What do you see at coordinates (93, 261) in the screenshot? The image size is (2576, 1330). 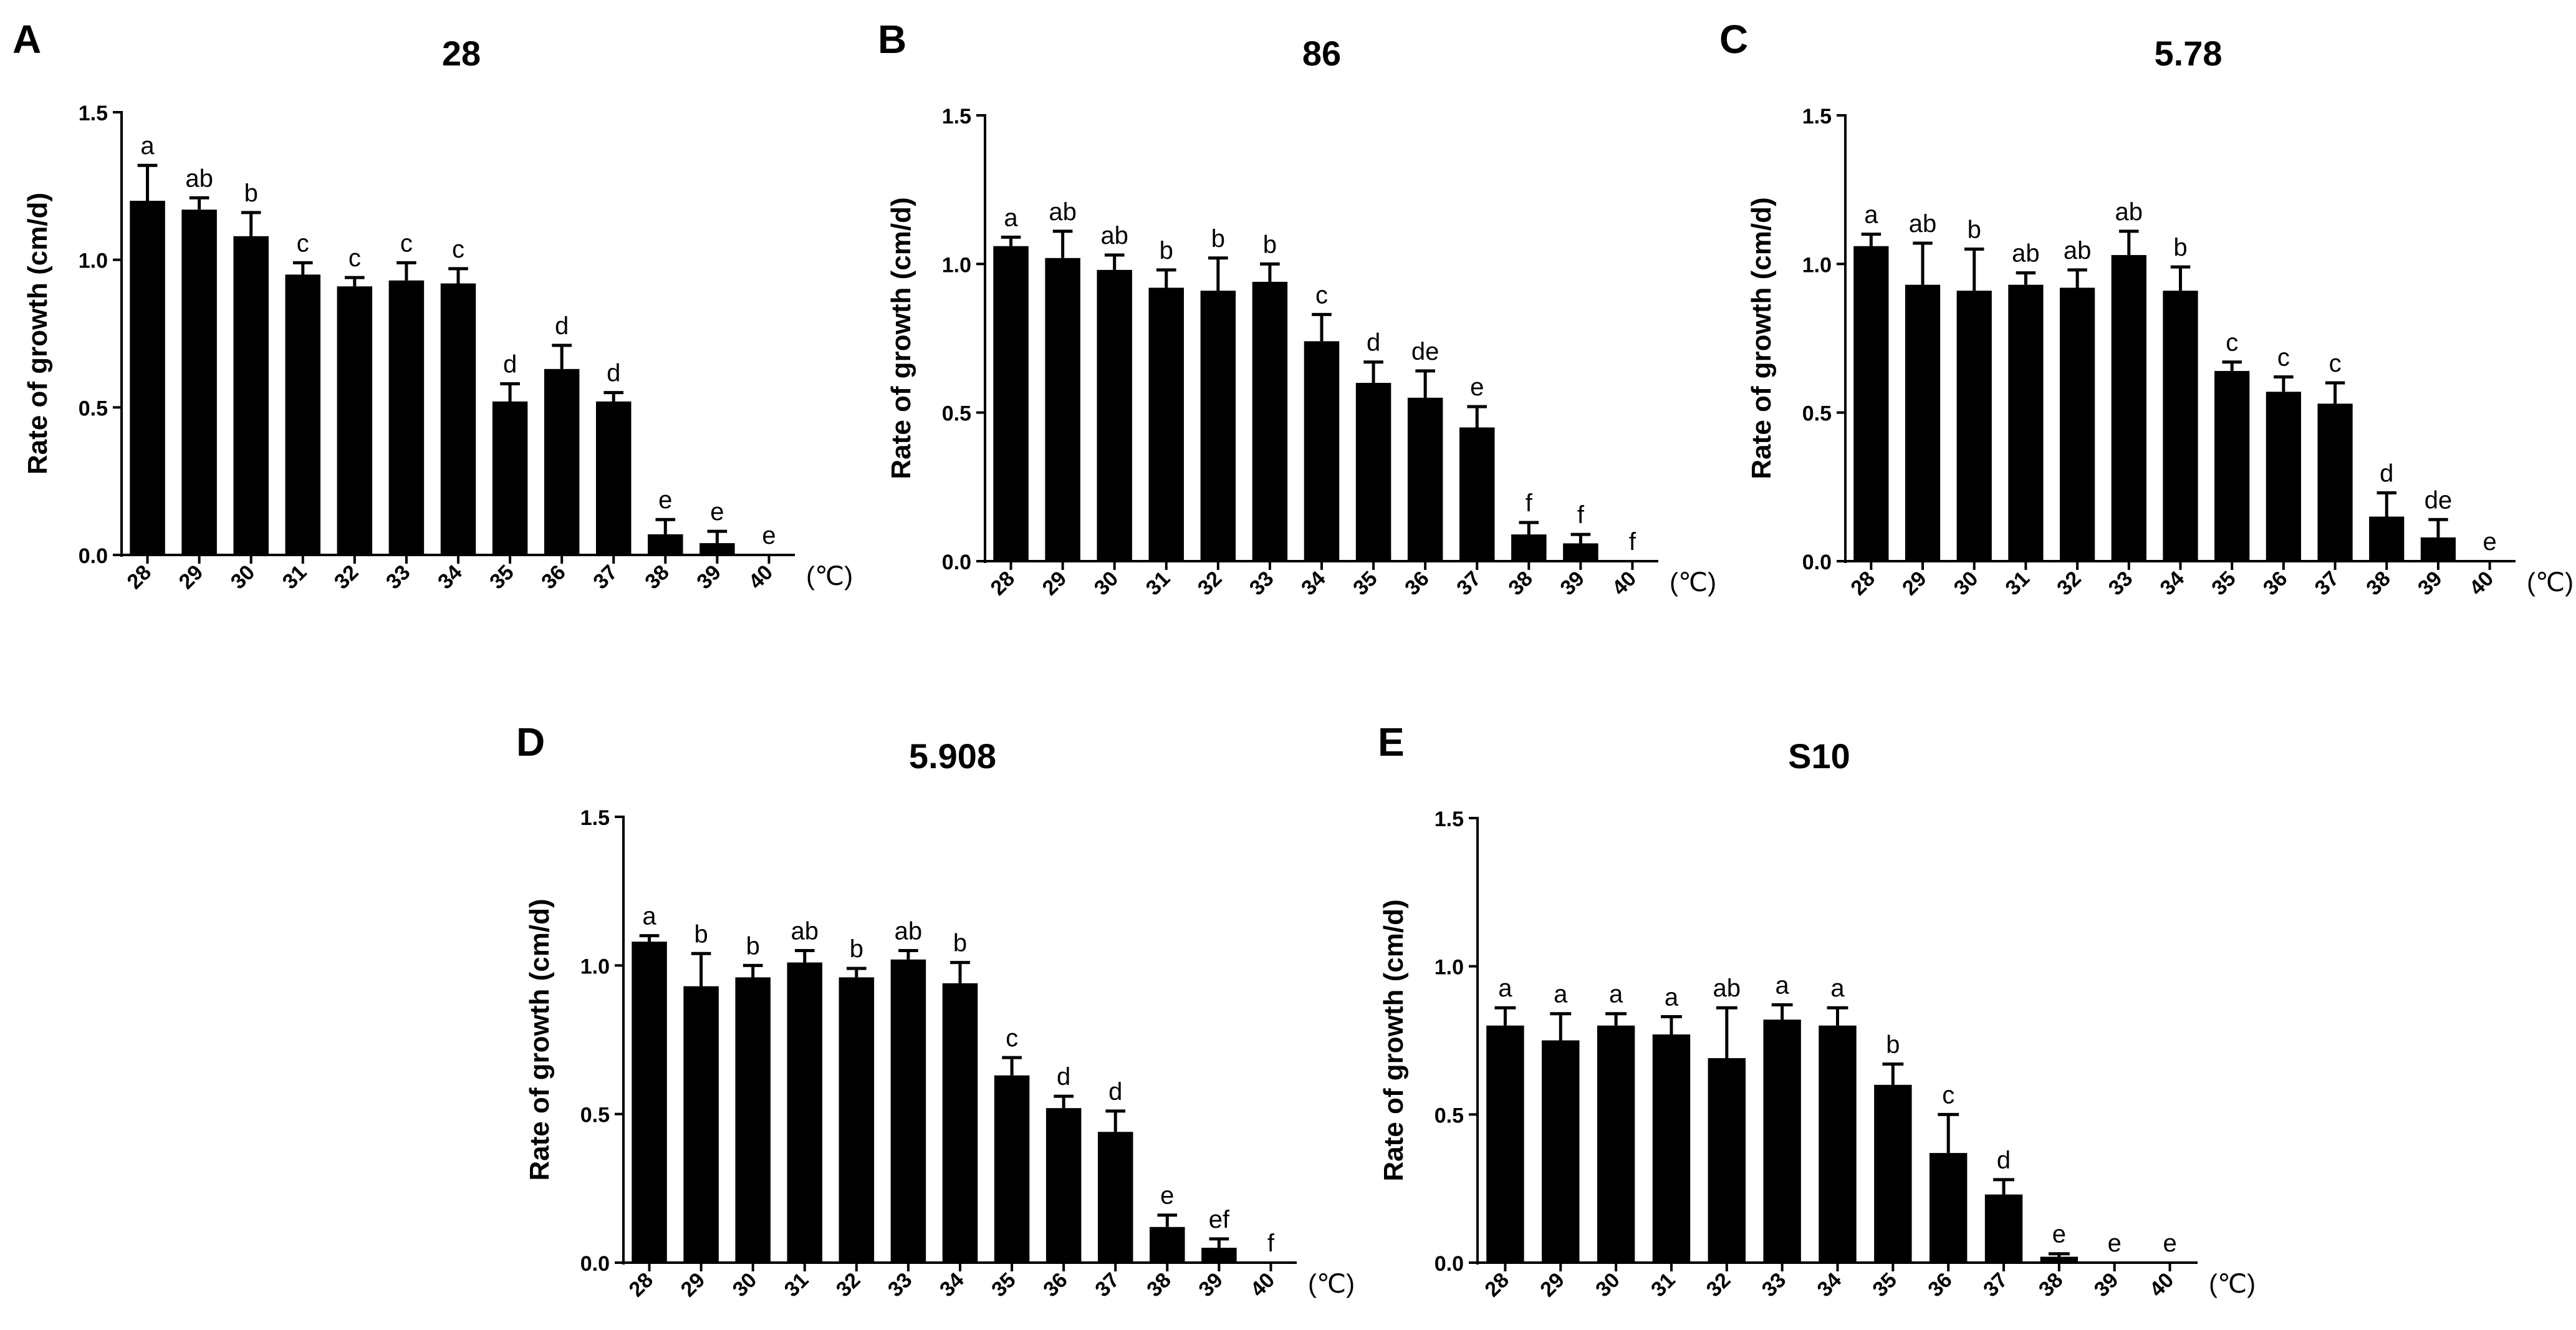 I see `y-tick-label: 1.0` at bounding box center [93, 261].